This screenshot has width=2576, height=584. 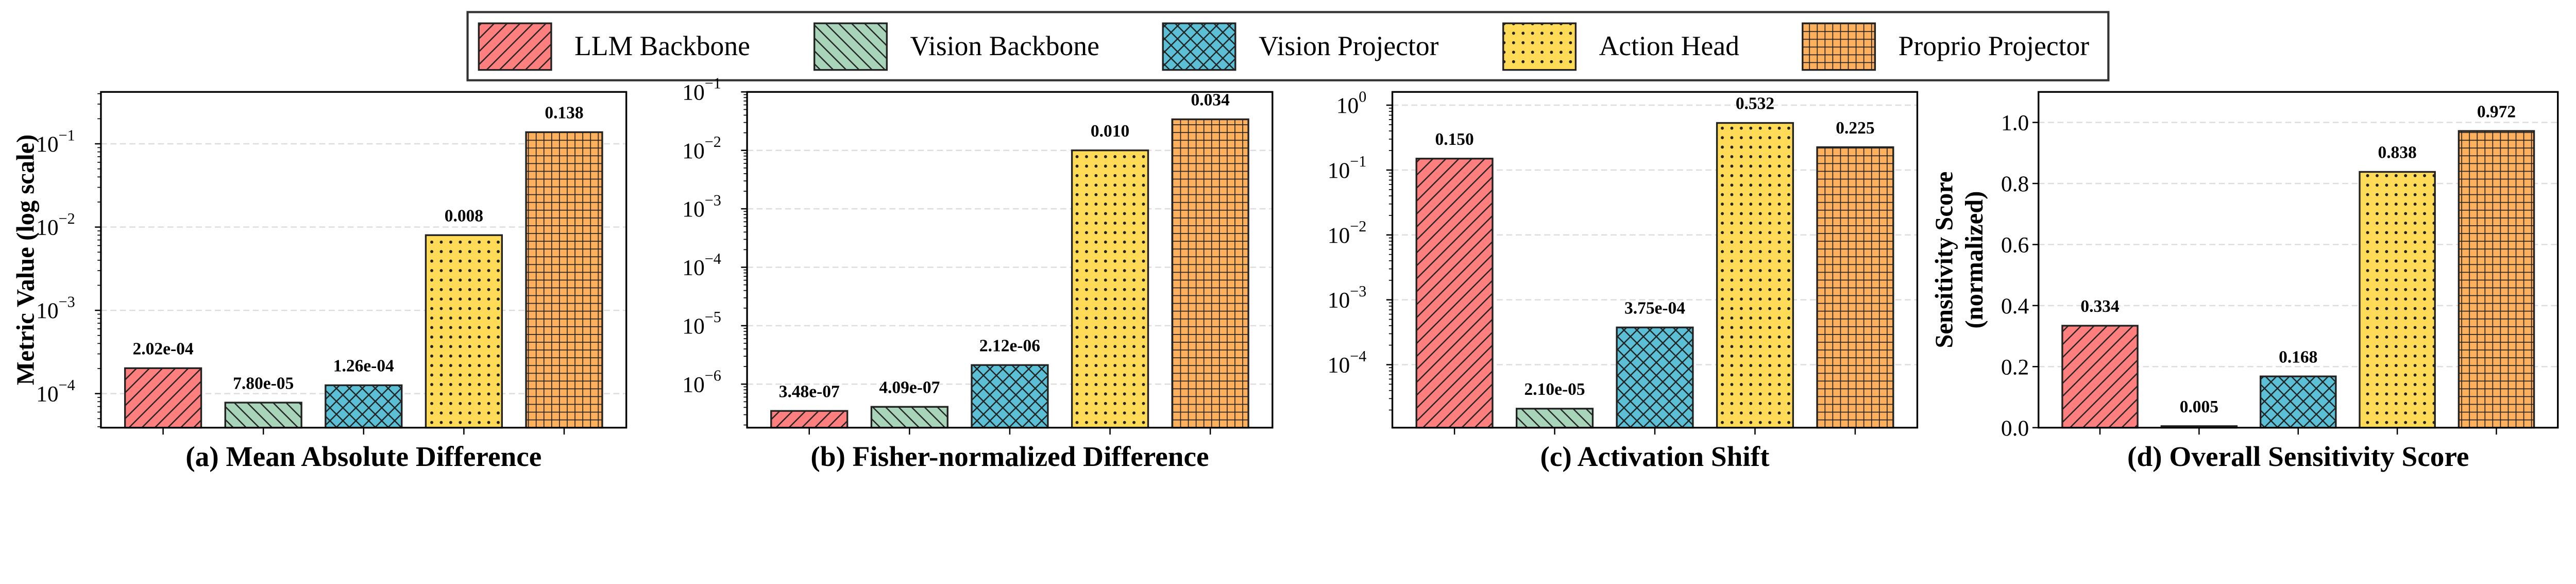 What do you see at coordinates (1454, 139) in the screenshot?
I see `value-label: 0.150` at bounding box center [1454, 139].